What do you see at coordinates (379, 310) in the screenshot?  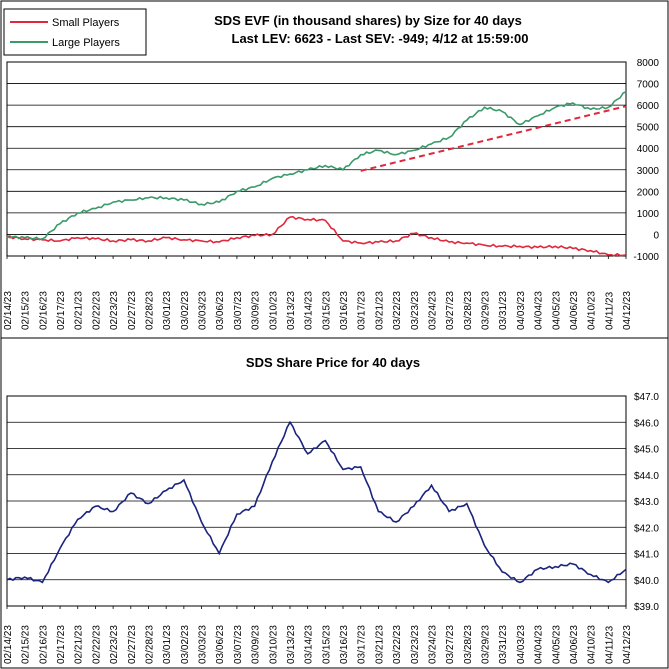 I see `chart1-x-tick-label: 03/21/23` at bounding box center [379, 310].